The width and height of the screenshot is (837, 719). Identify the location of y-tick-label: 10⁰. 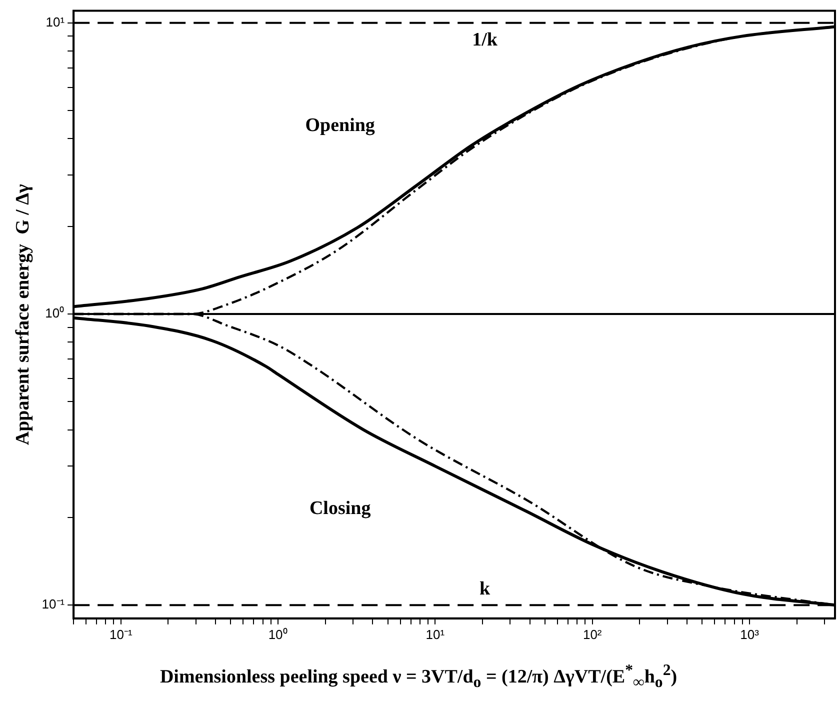
(55, 313).